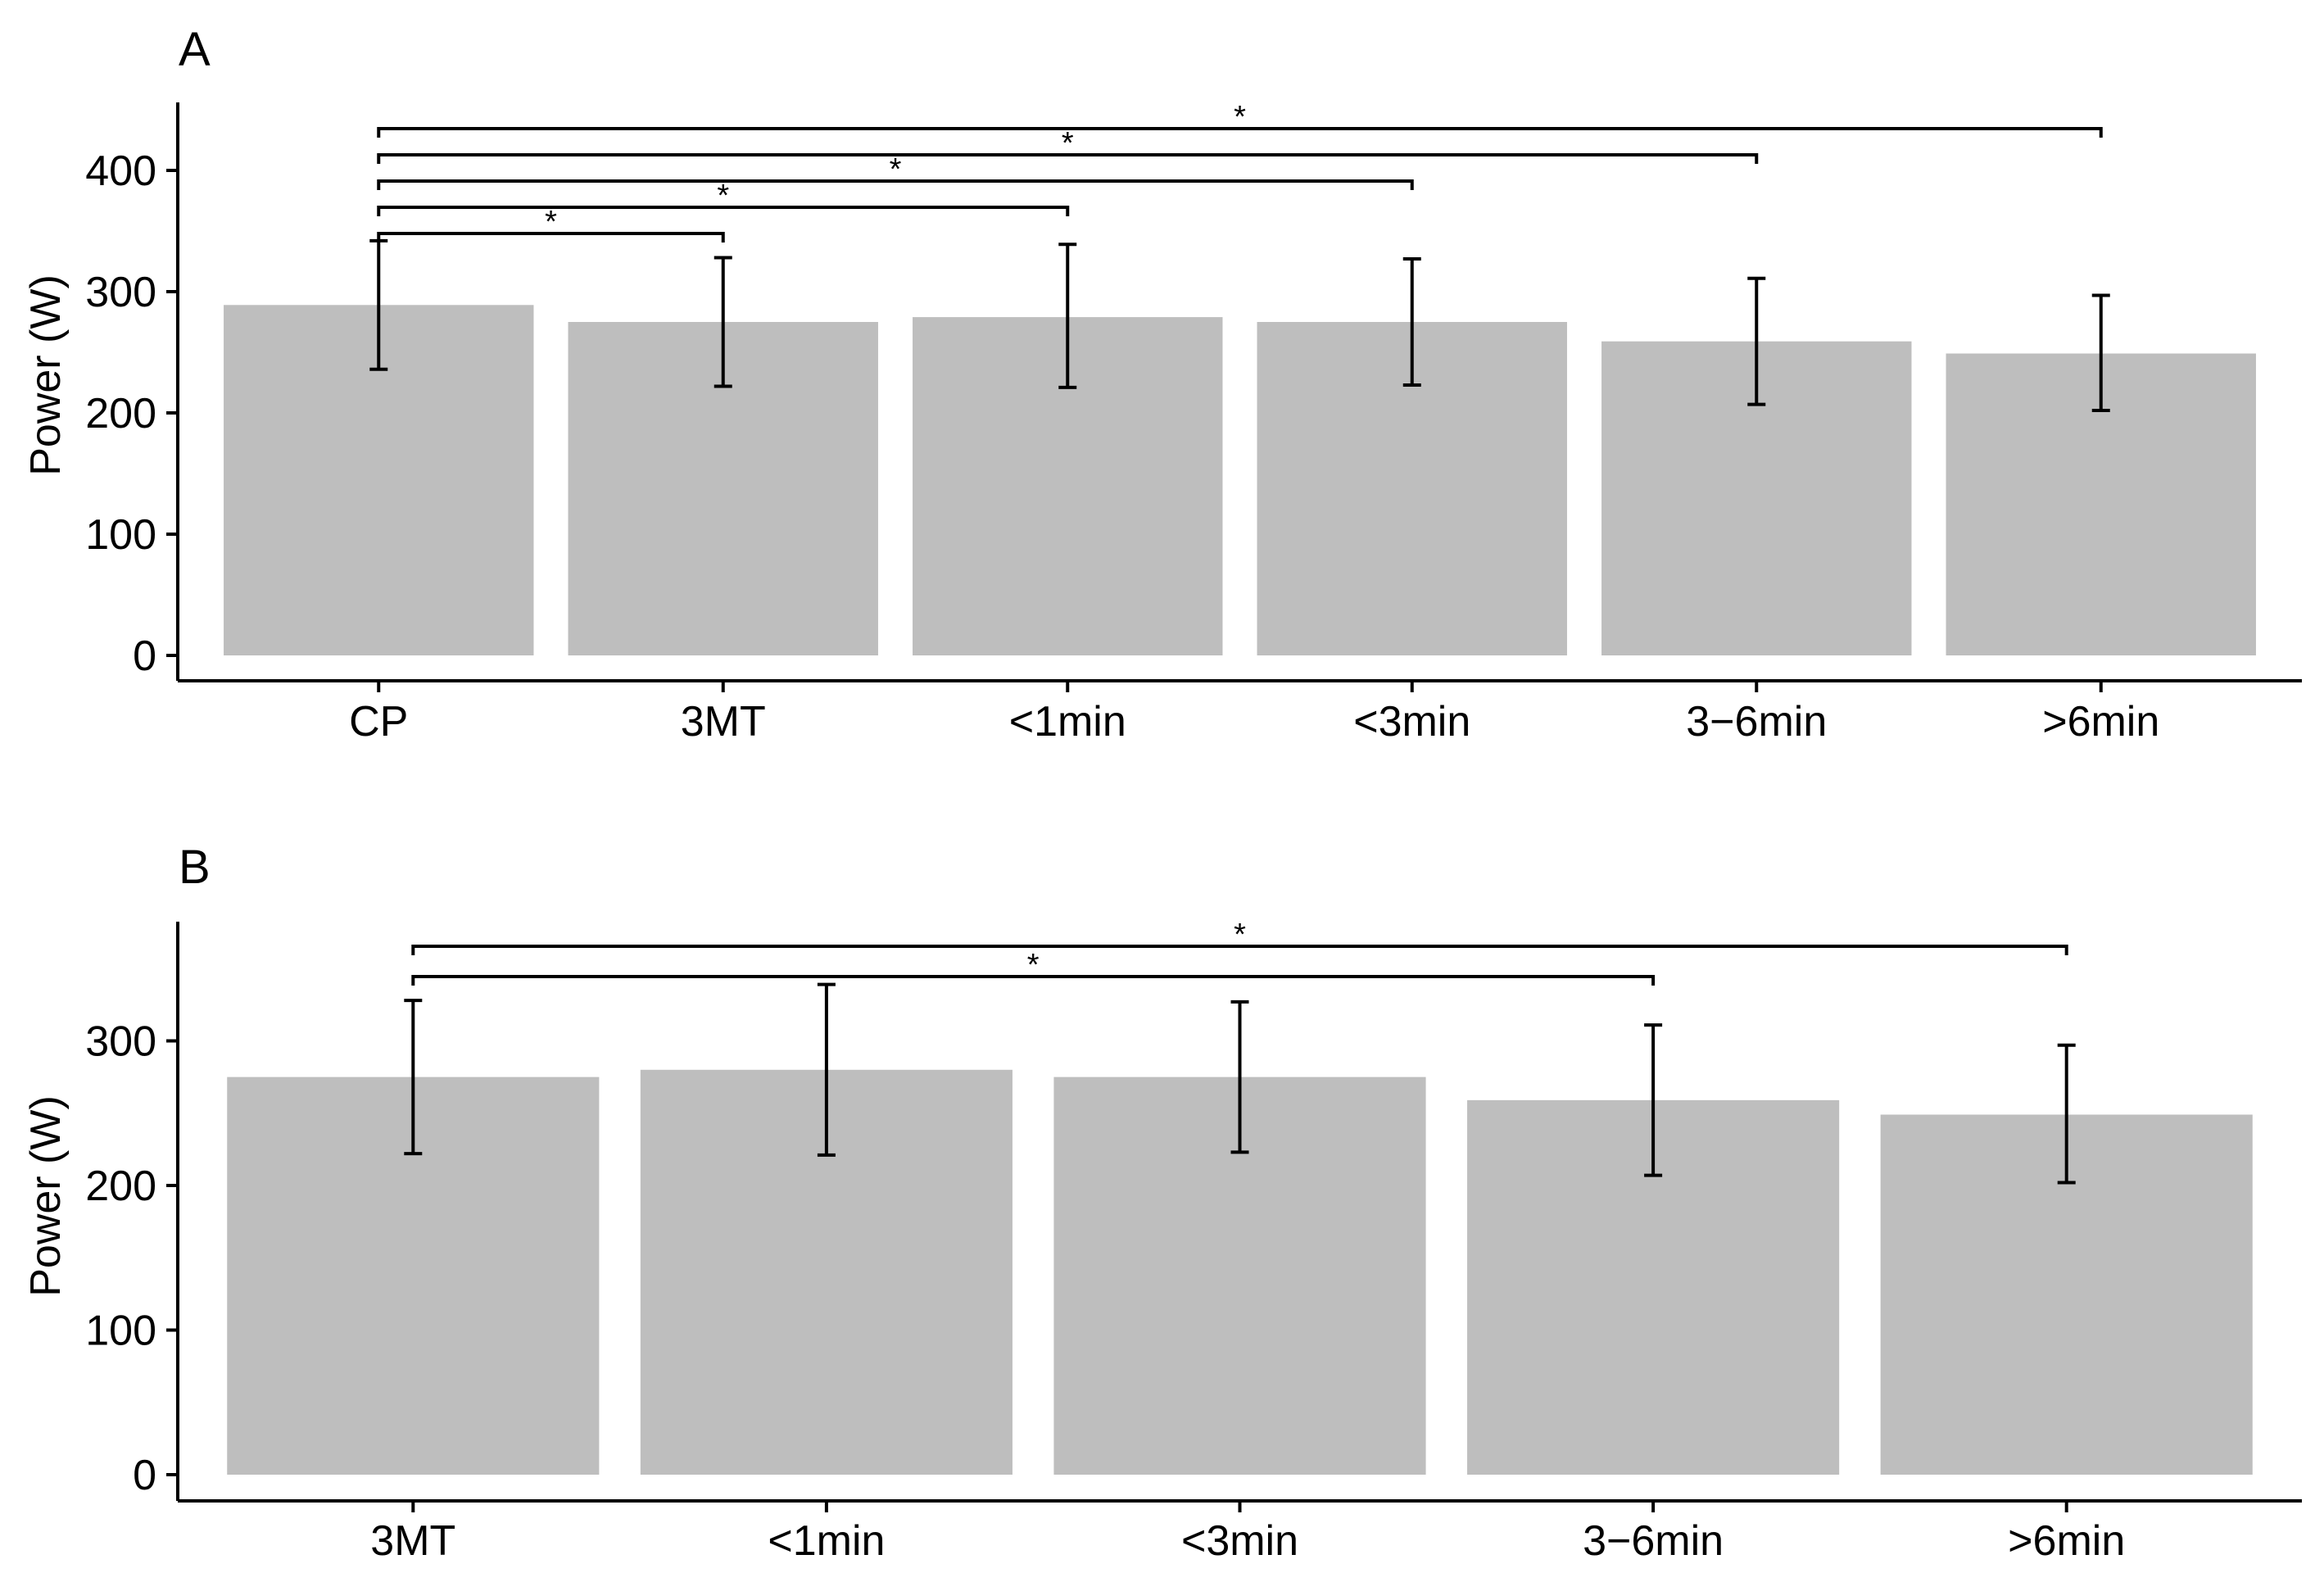  I want to click on panel-a-y-axis-title: Power (W), so click(46, 375).